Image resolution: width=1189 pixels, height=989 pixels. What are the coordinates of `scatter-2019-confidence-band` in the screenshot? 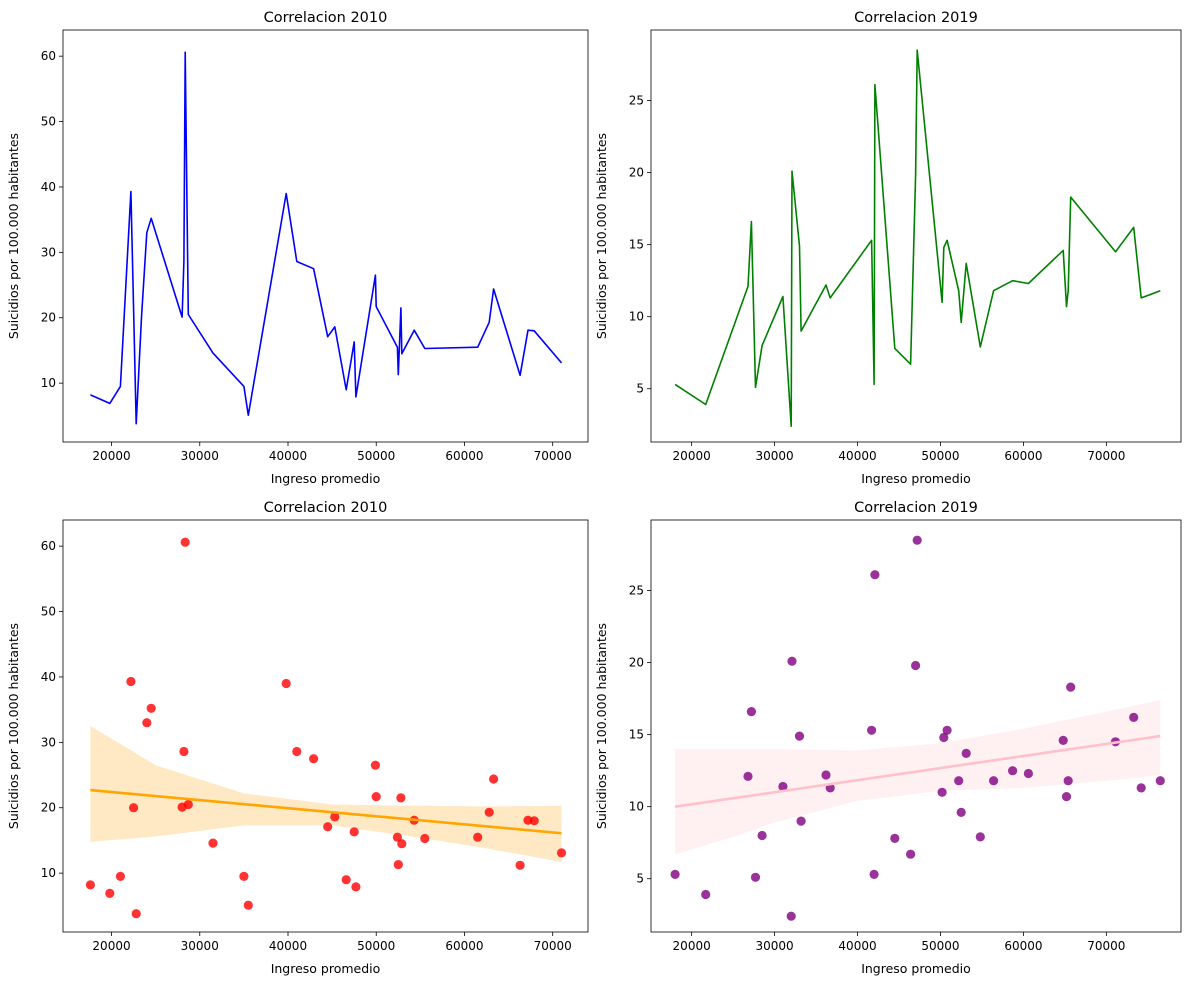 It's located at (918, 777).